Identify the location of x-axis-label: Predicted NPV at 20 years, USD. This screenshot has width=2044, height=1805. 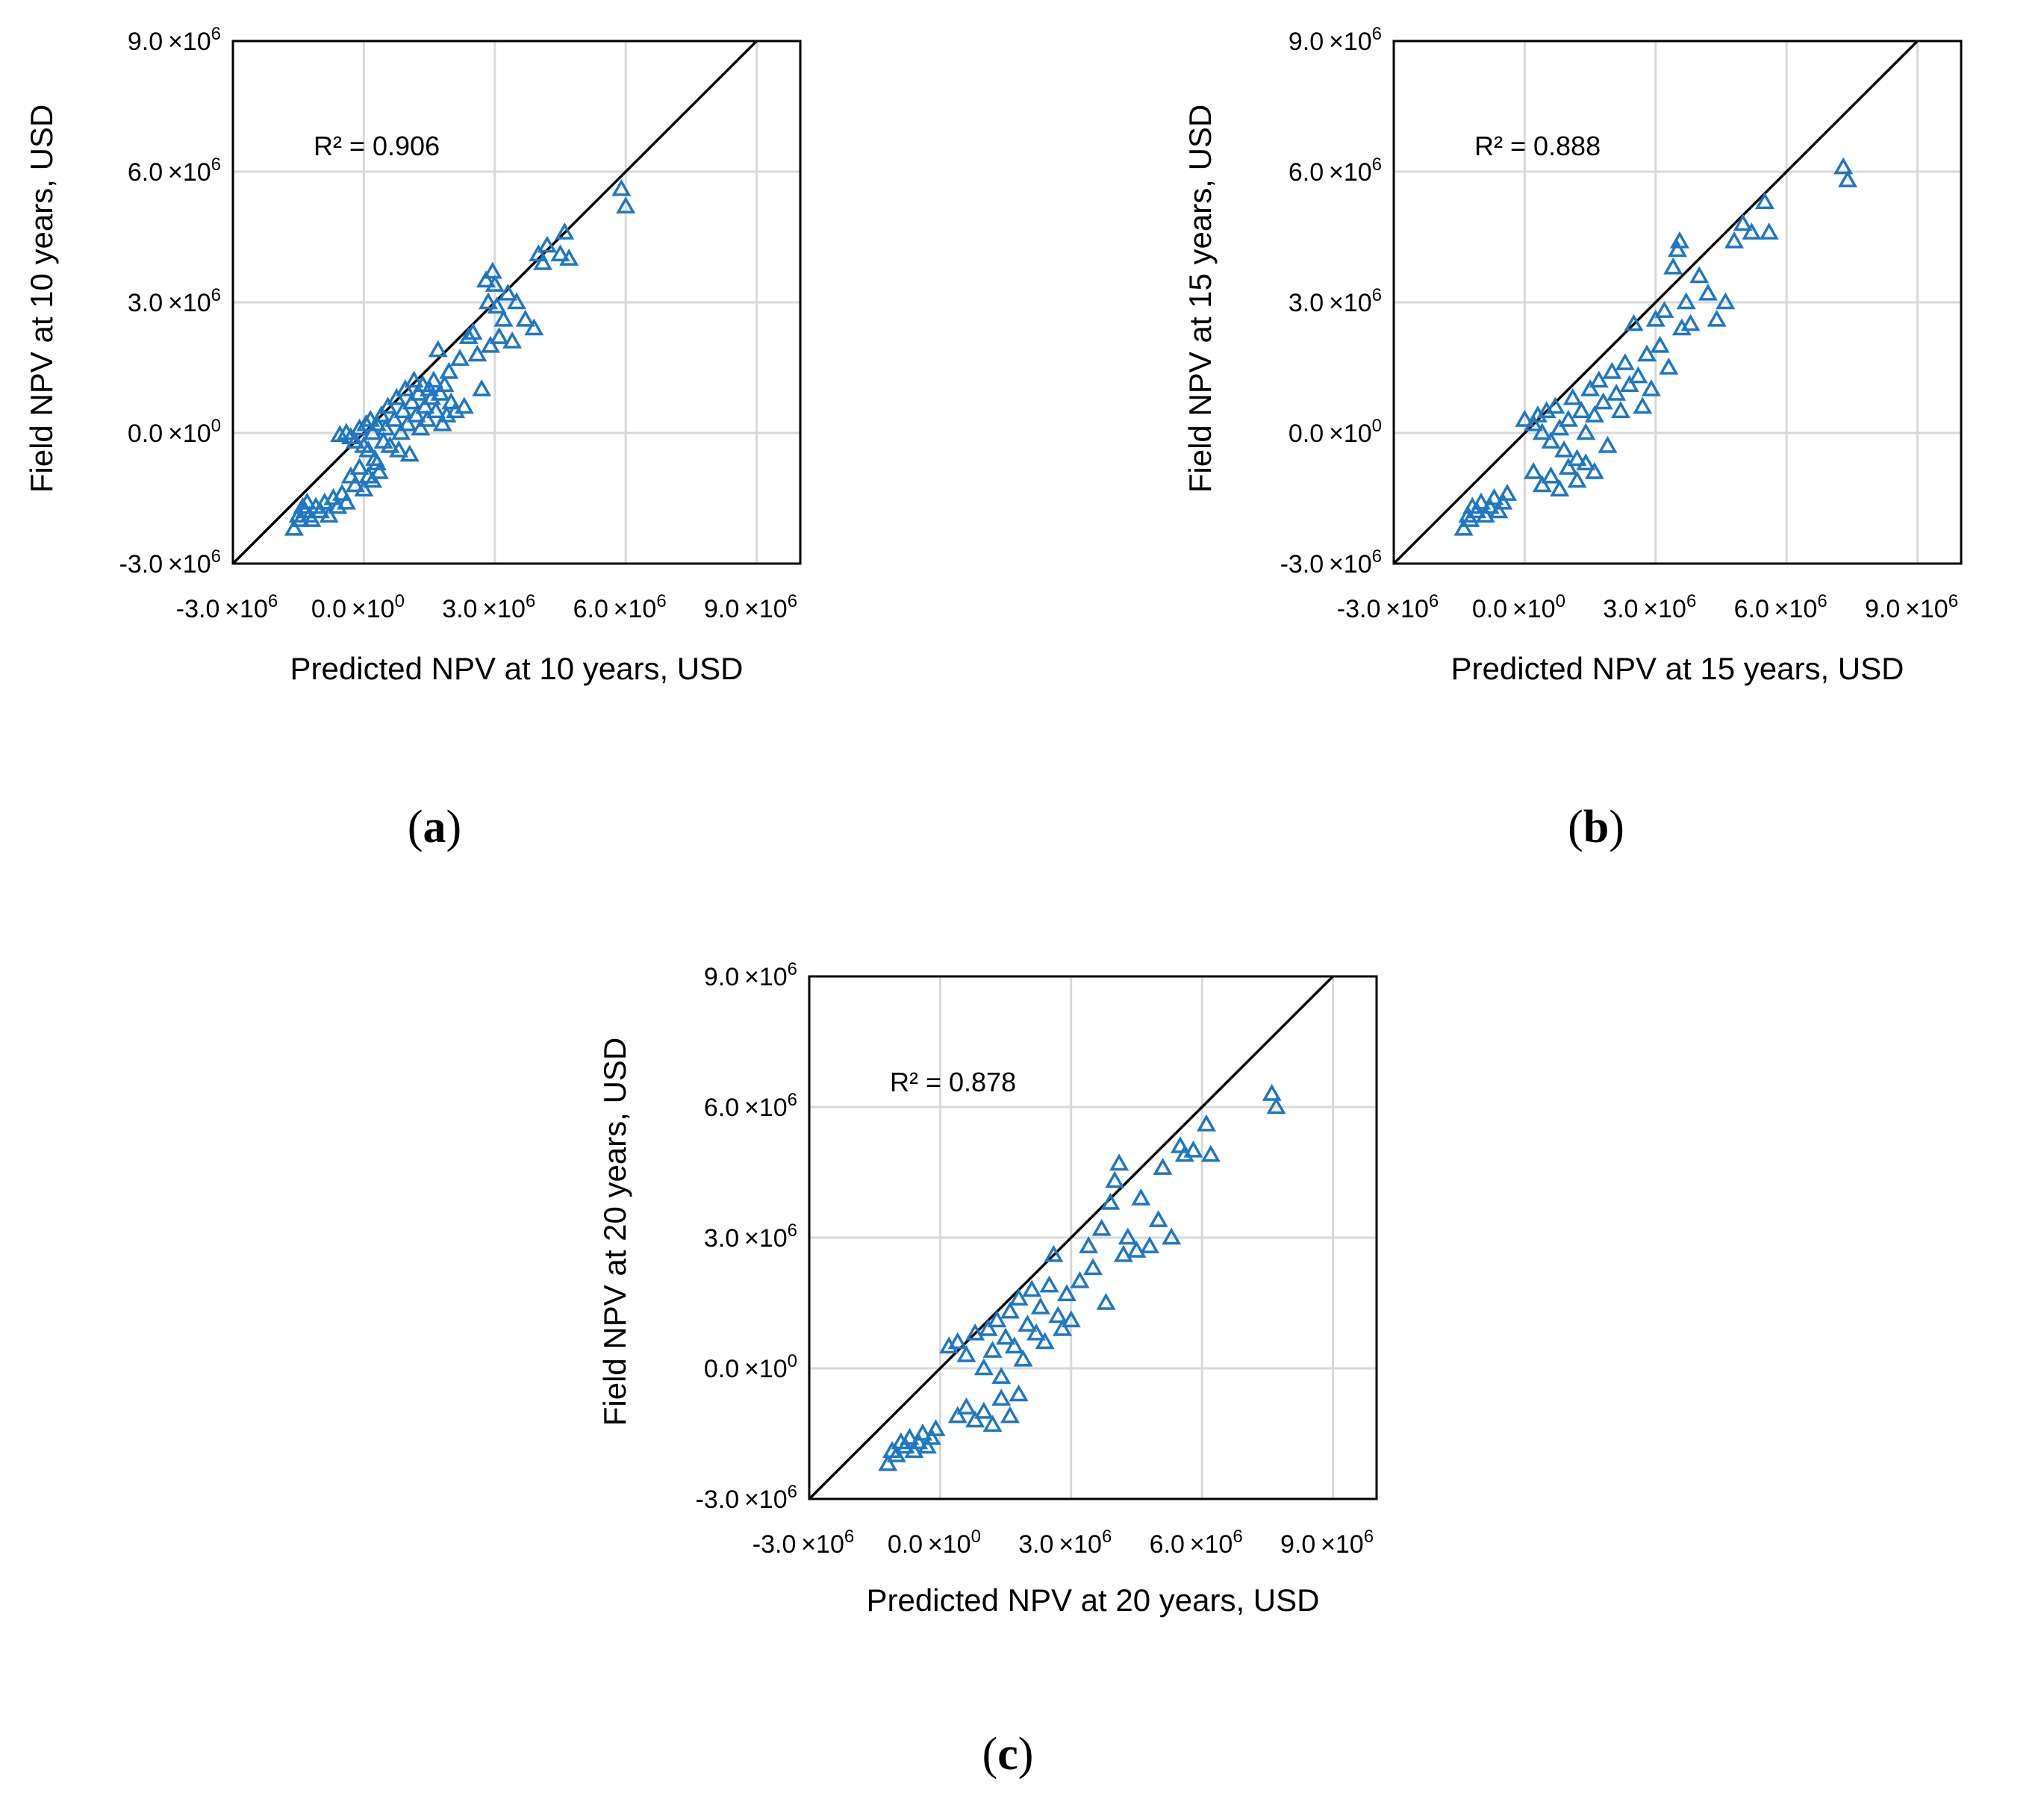
(1093, 1600).